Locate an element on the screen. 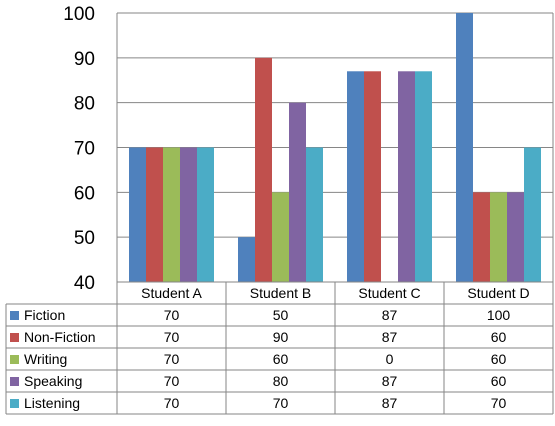  data-label: 50 is located at coordinates (281, 315).